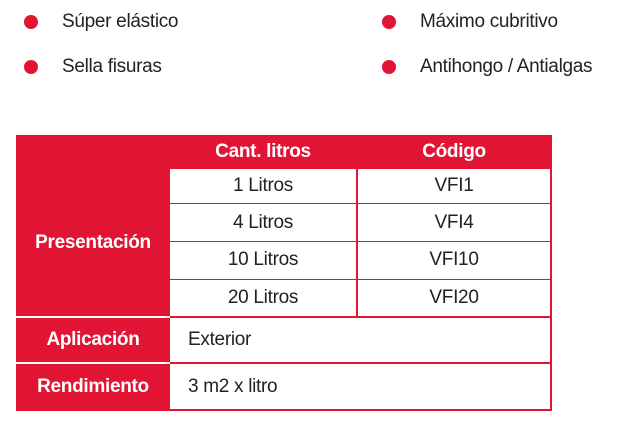 The height and width of the screenshot is (442, 620). Describe the element at coordinates (93, 340) in the screenshot. I see `aplicacion-label: Aplicación` at that location.